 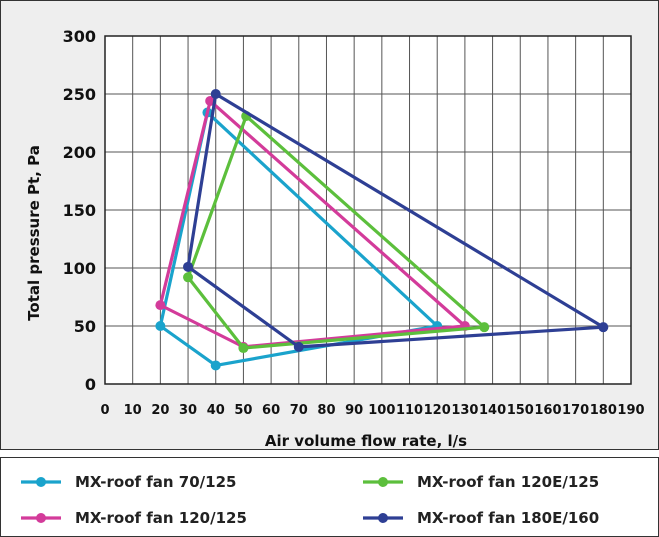 What do you see at coordinates (603, 410) in the screenshot?
I see `x-tick-label: 180` at bounding box center [603, 410].